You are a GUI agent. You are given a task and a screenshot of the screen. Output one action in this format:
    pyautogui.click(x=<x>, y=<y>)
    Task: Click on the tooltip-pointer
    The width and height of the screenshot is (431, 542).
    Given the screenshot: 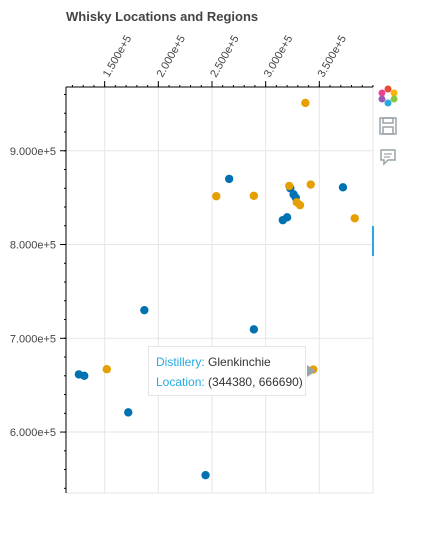 What is the action you would take?
    pyautogui.click(x=311, y=371)
    